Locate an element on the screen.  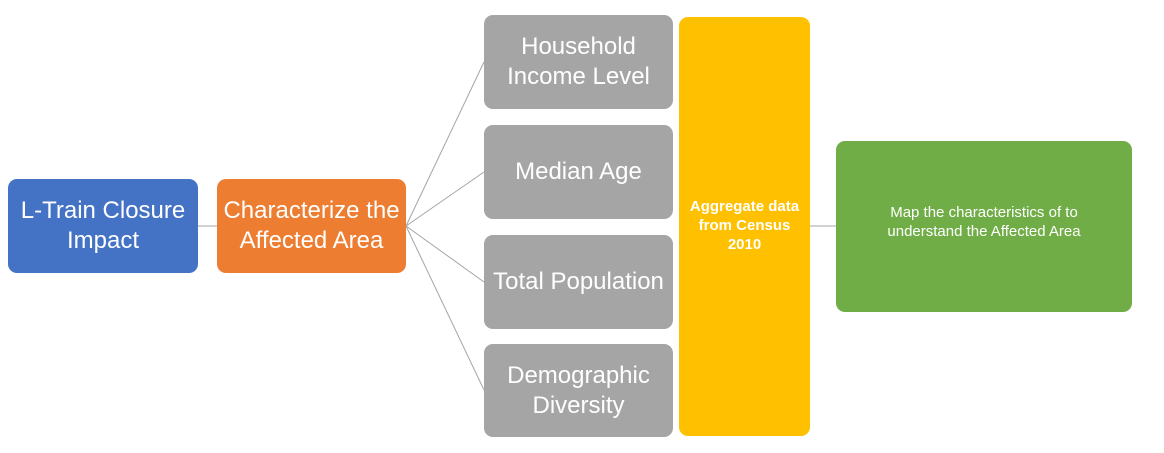
factor-node-label: Household Income Level is located at coordinates (578, 61).